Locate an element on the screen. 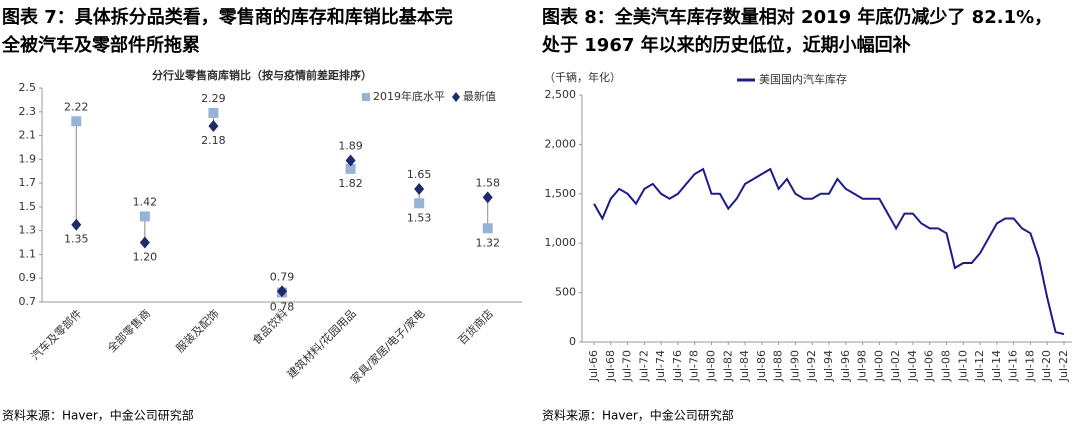 This screenshot has height=428, width=1080. y-tick-label: 1.5 is located at coordinates (28, 206).